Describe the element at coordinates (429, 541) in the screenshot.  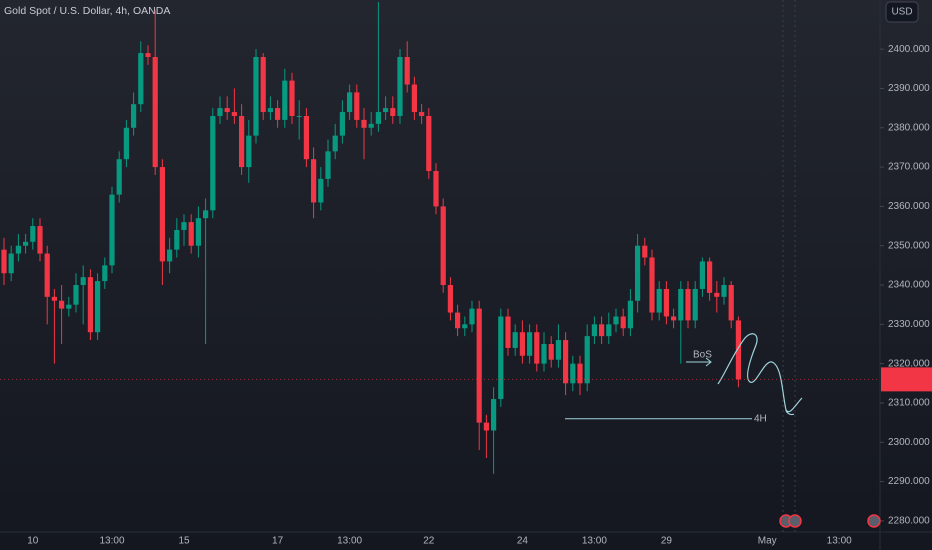
I see `x-tick-label: 22` at that location.